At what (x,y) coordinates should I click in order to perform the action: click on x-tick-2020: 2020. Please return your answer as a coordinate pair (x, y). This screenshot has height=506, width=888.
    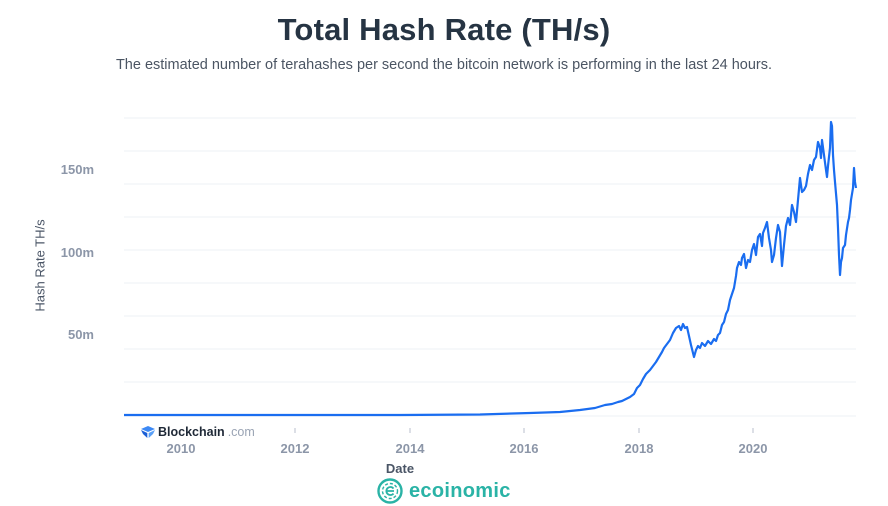
    Looking at the image, I should click on (753, 448).